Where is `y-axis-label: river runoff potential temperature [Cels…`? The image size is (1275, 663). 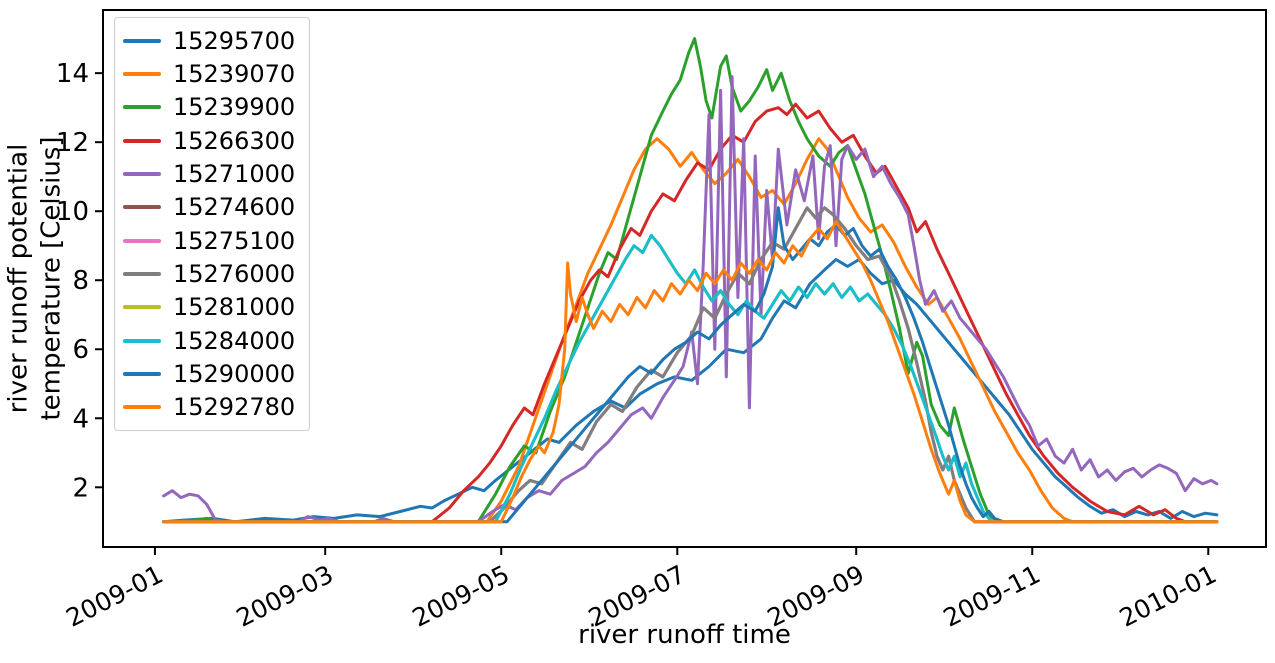 y-axis-label: river runoff potential temperature [Cels… is located at coordinates (35, 278).